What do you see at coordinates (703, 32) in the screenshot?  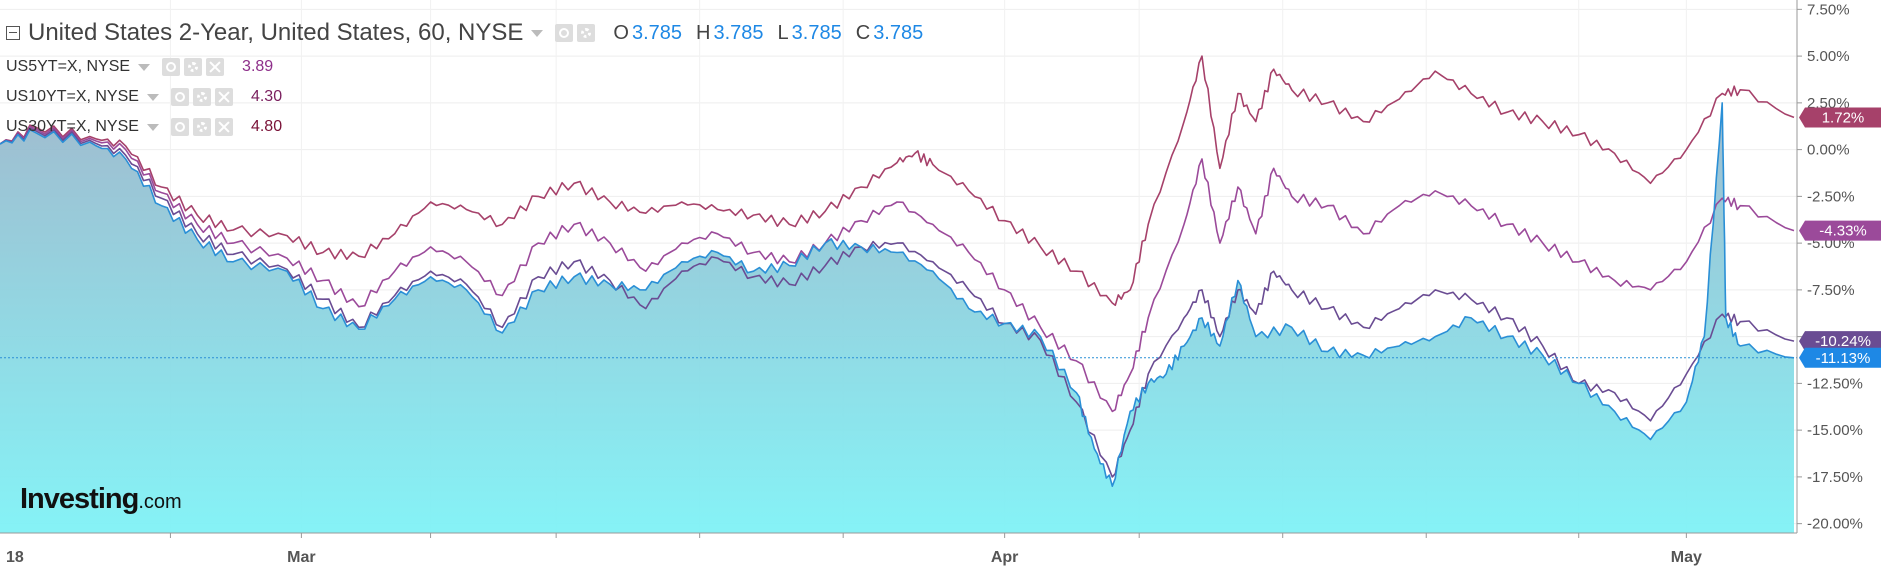 I see `ohlc-high-key: H` at bounding box center [703, 32].